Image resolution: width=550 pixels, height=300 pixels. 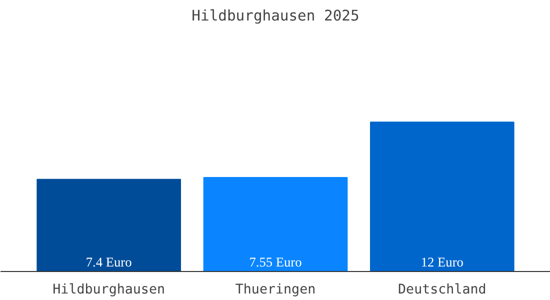 I want to click on chart-title: Hildburghausen 2025, so click(x=276, y=16).